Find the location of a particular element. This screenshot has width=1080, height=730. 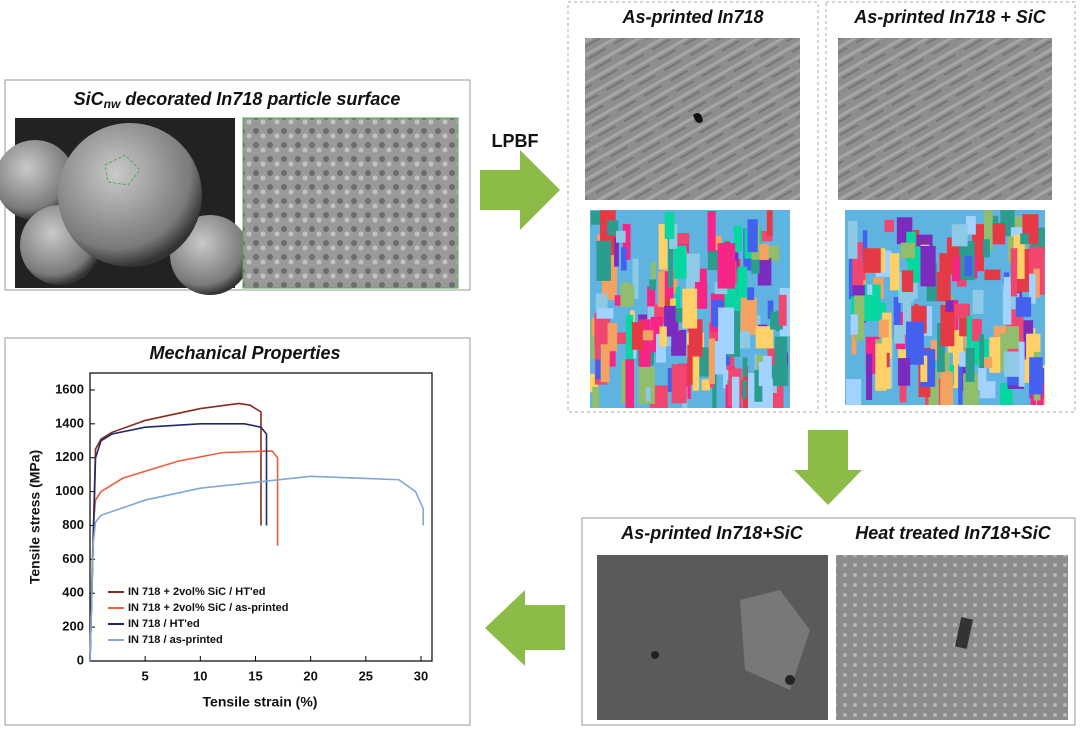

panel-title: As-printed In718+SiC is located at coordinates (712, 533).